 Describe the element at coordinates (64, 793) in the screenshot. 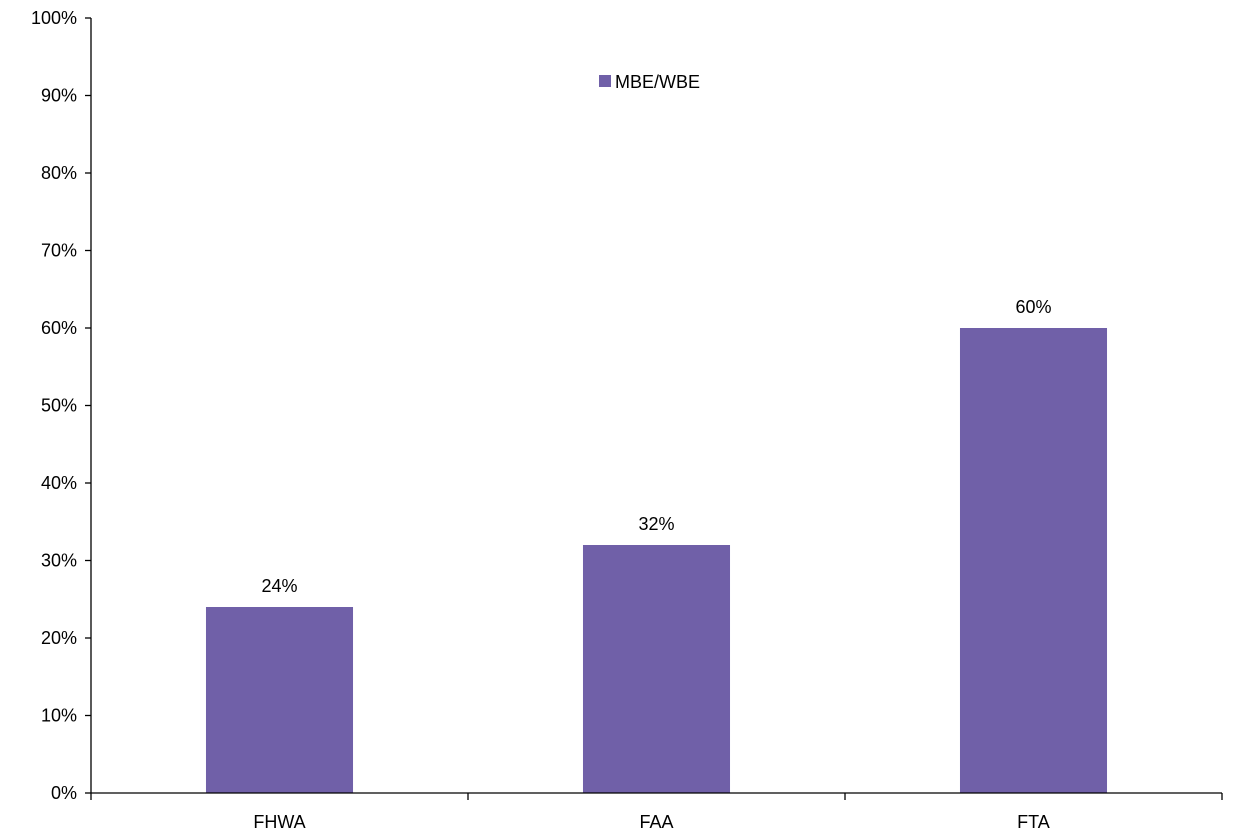

I see `y-tick-label: 0%` at that location.